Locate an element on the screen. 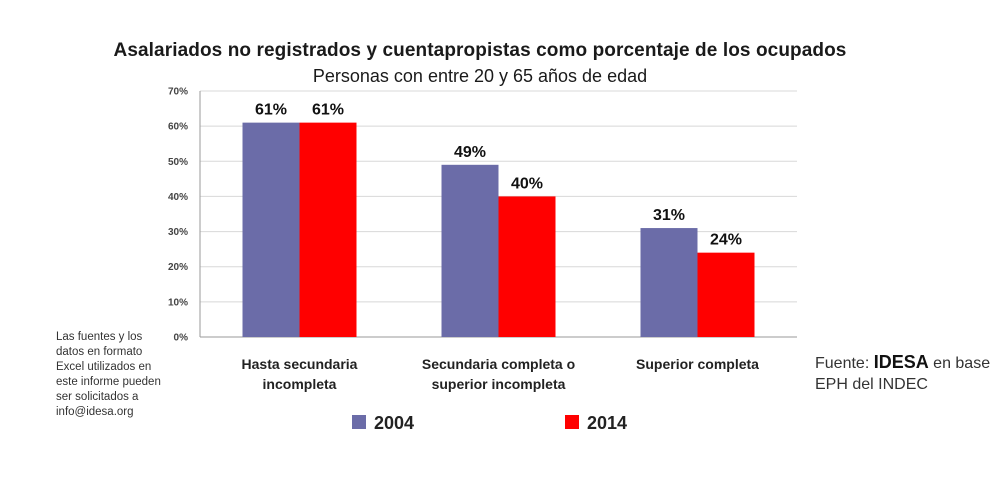 This screenshot has width=1000, height=494. legend-label-2004: 2004 is located at coordinates (394, 423).